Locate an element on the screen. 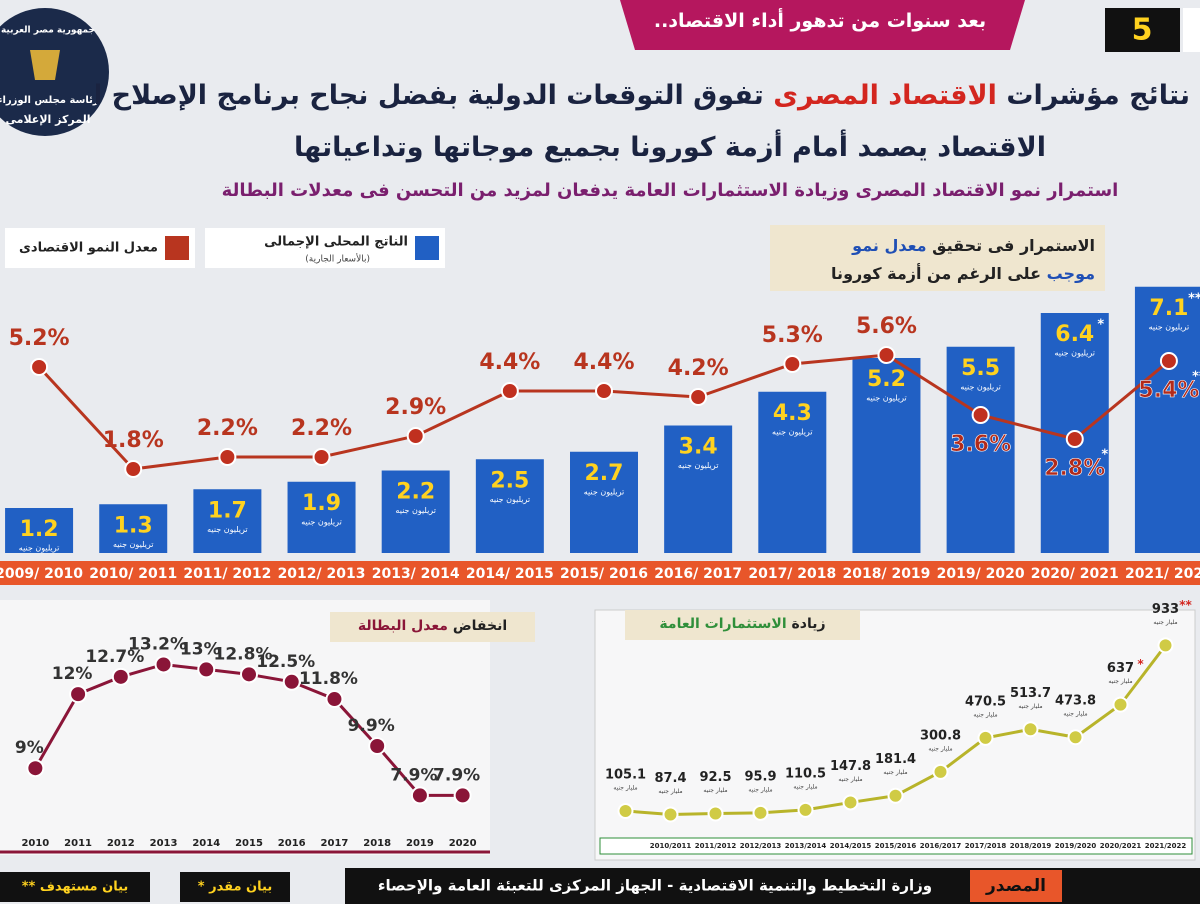 This screenshot has height=904, width=1200. note-line: الاستمرار فى تحقيق معدل نمو is located at coordinates (935, 246).